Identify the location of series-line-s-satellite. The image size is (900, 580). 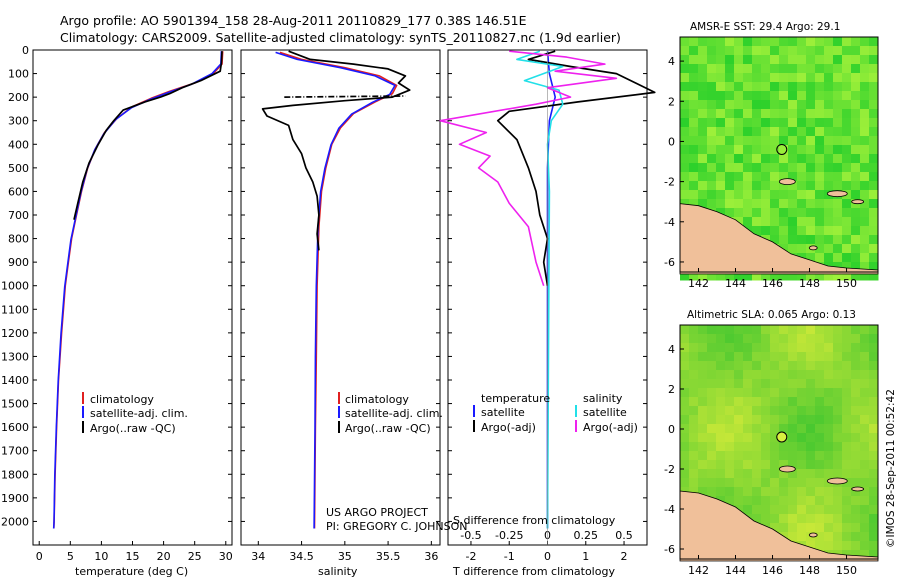
(540, 289).